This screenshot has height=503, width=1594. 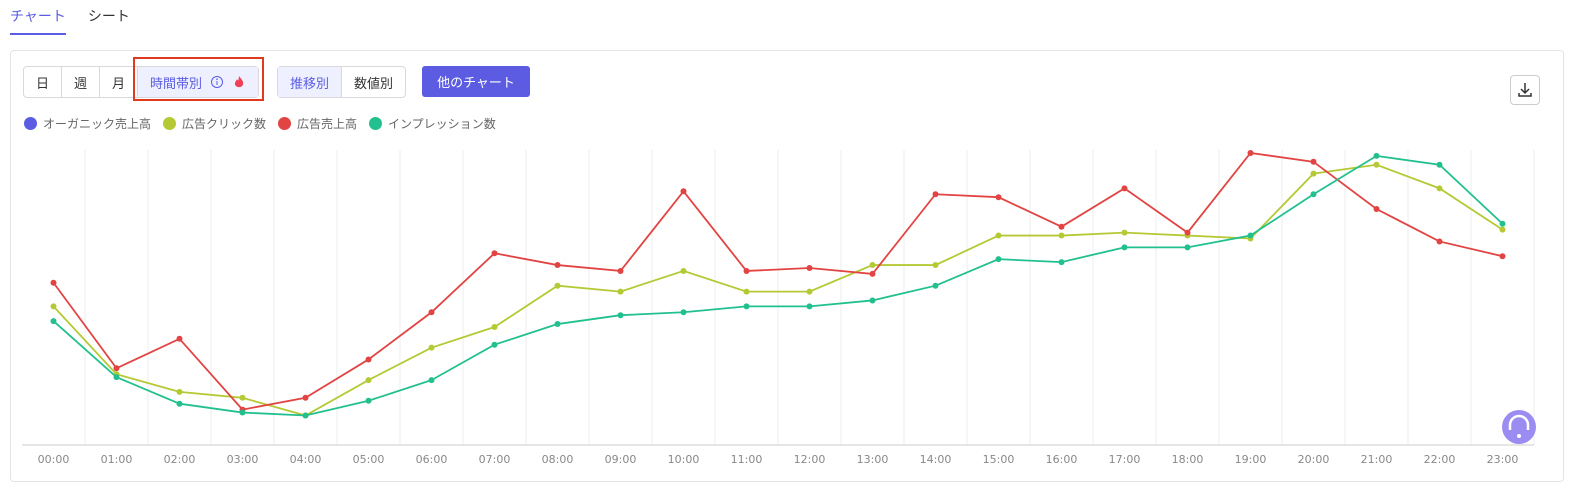 I want to click on legend-item: 広告売上高, so click(x=317, y=123).